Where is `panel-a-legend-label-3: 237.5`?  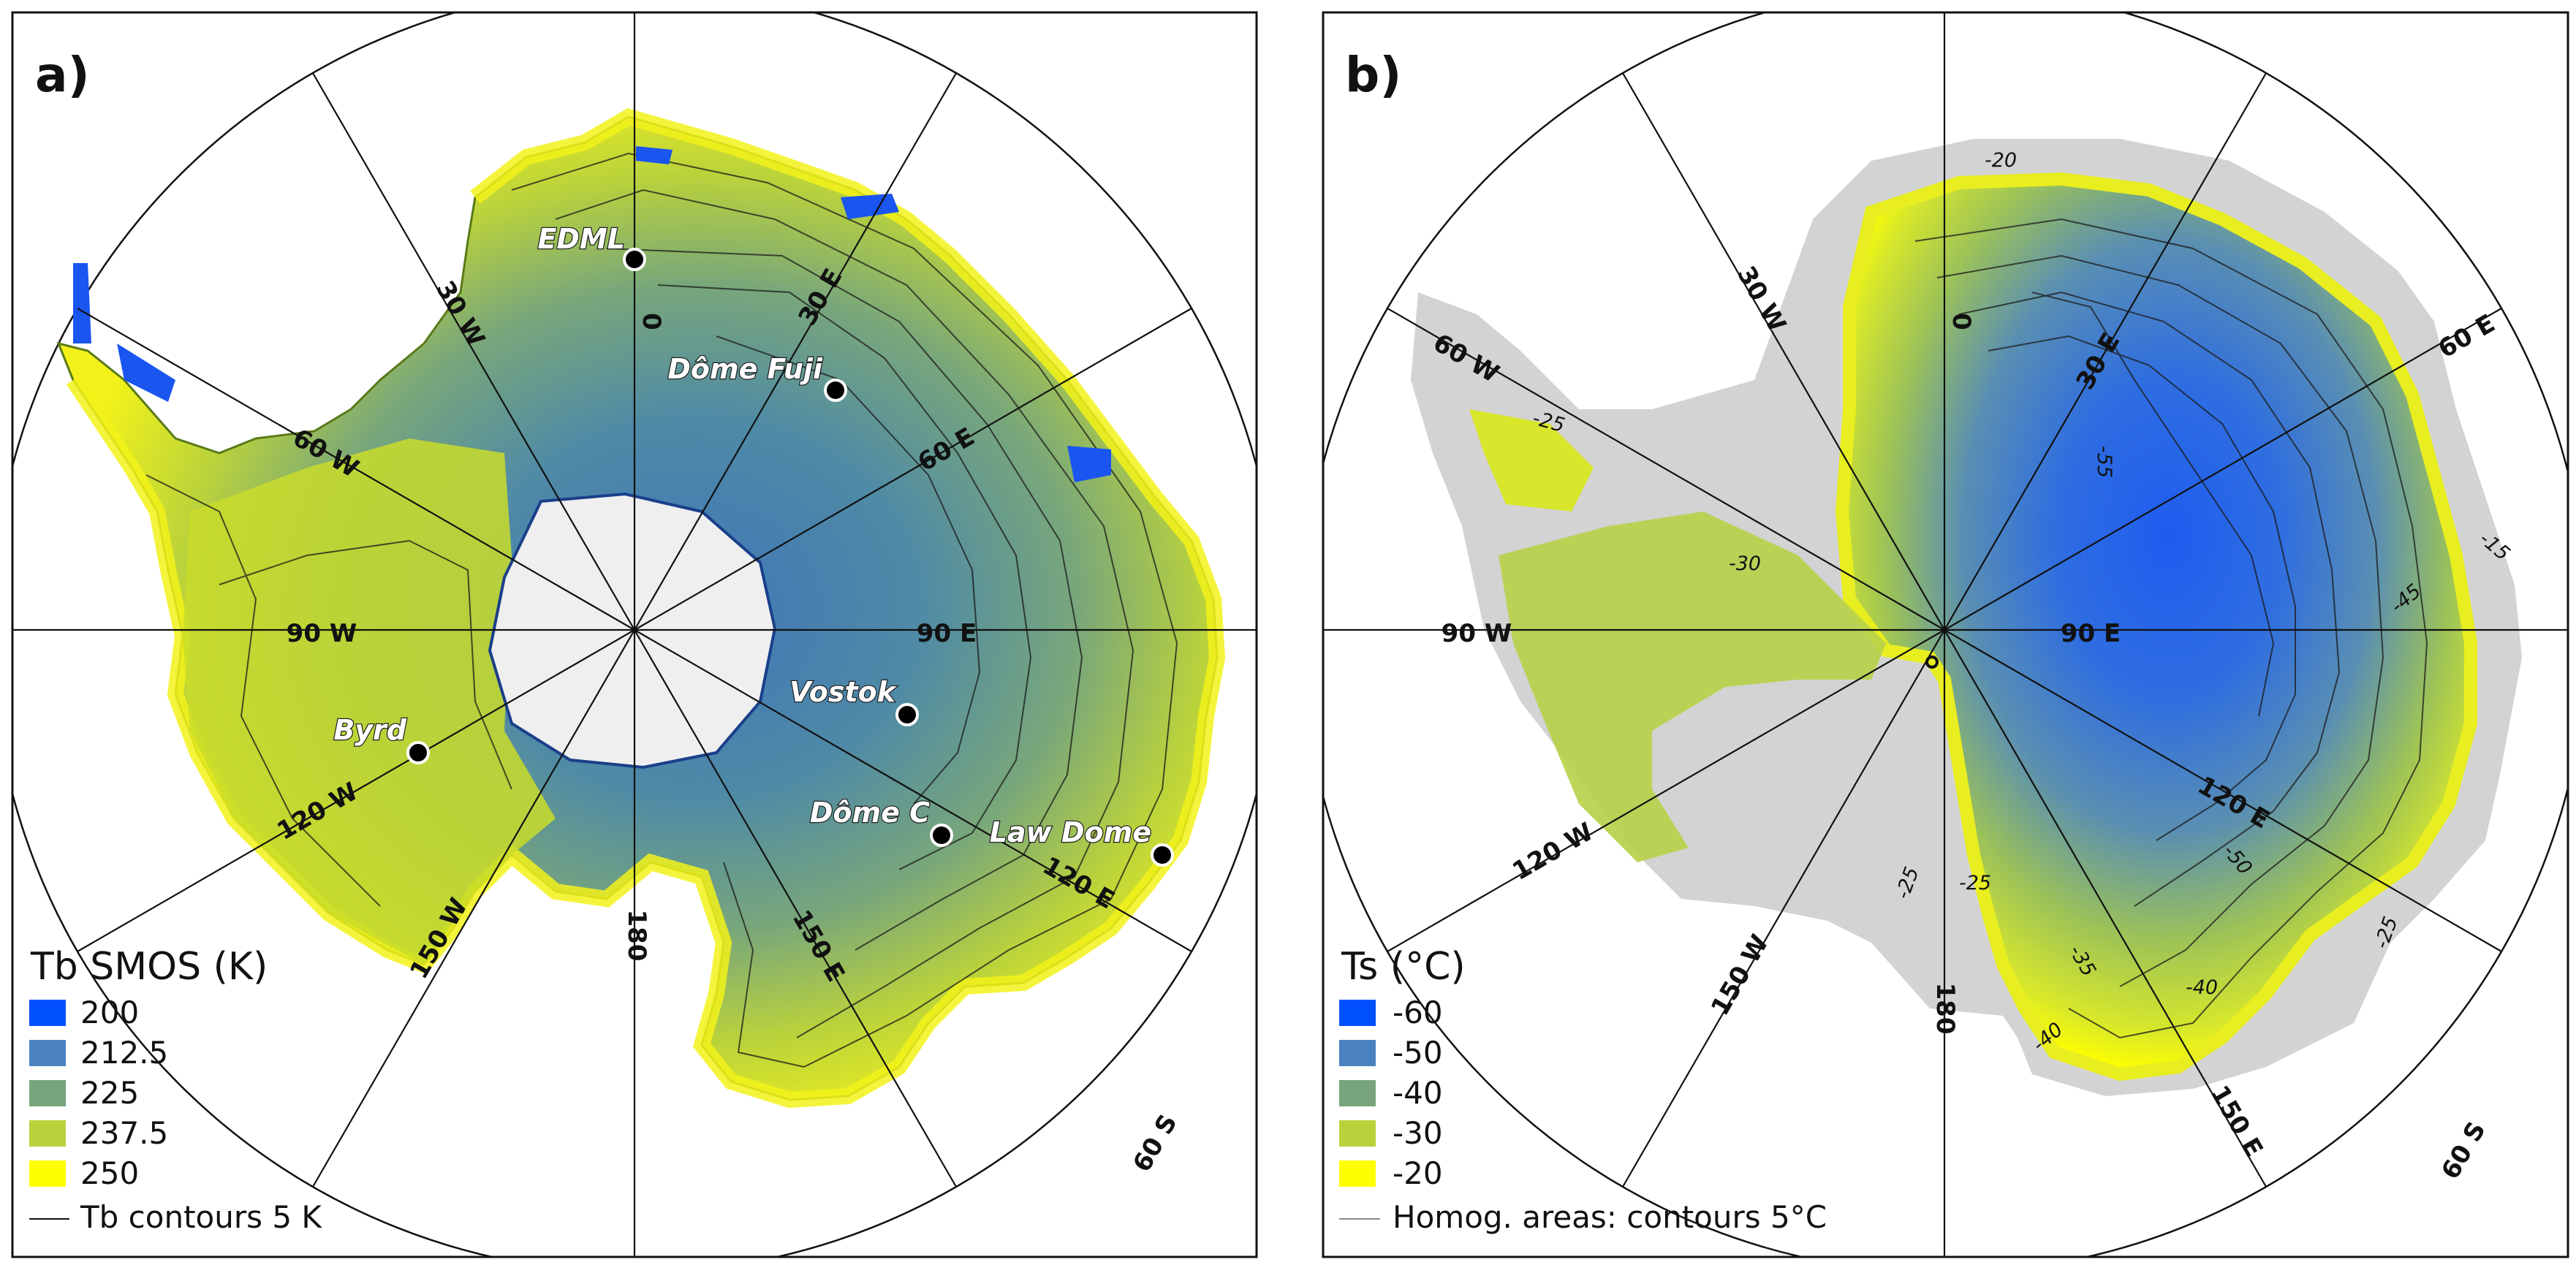
panel-a-legend-label-3: 237.5 is located at coordinates (124, 1133).